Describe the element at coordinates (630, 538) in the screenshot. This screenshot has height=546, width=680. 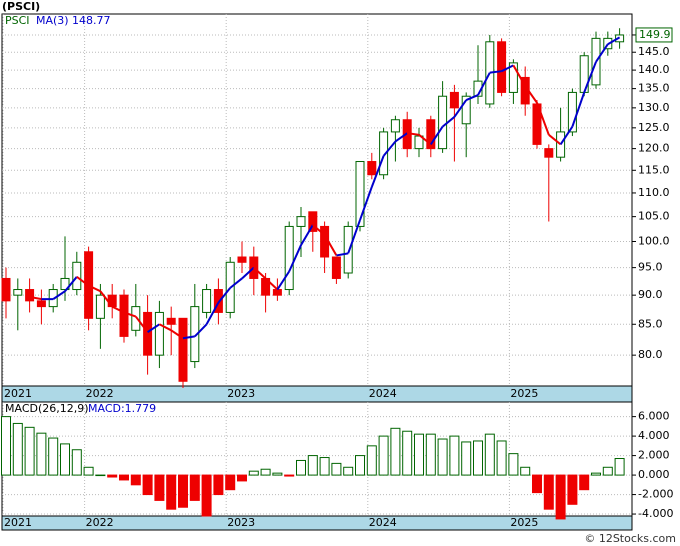
I see `source: © 12Stocks.com` at that location.